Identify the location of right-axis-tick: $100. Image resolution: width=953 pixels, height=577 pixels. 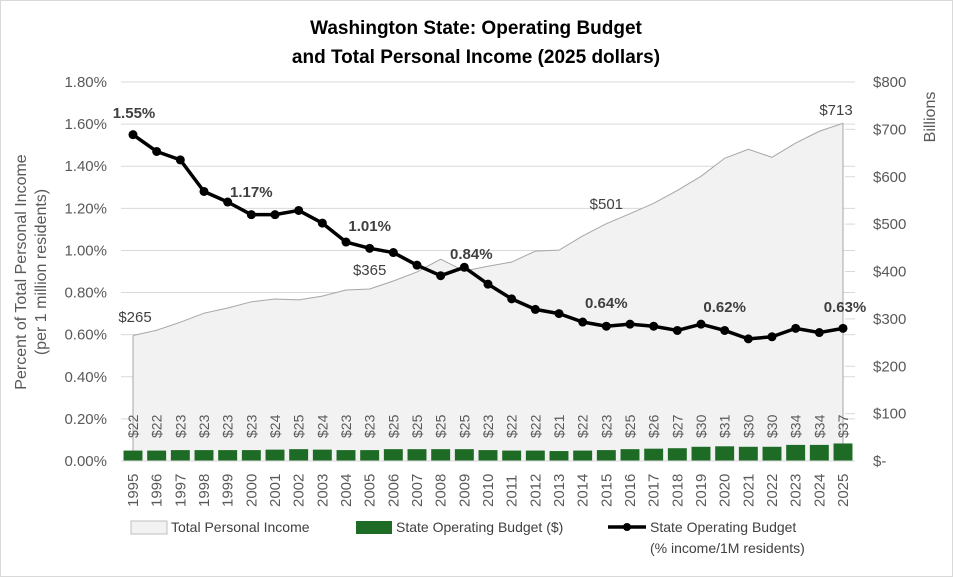
(889, 414).